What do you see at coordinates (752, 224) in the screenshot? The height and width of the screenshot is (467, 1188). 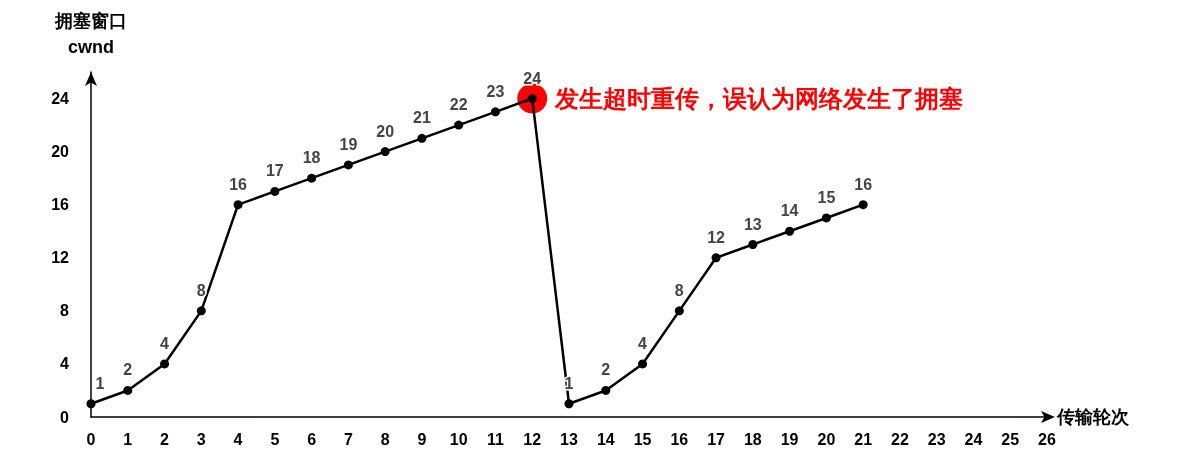 I see `data-label: 13` at bounding box center [752, 224].